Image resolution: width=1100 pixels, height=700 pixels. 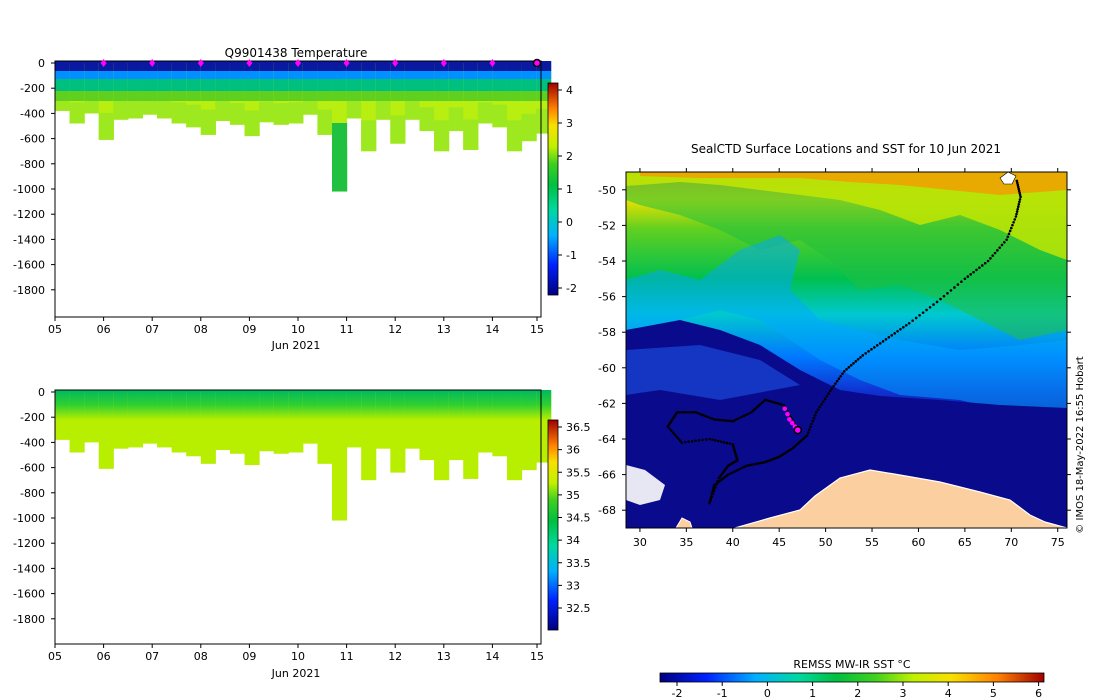 I want to click on salinity-colorbar, so click(x=553, y=525).